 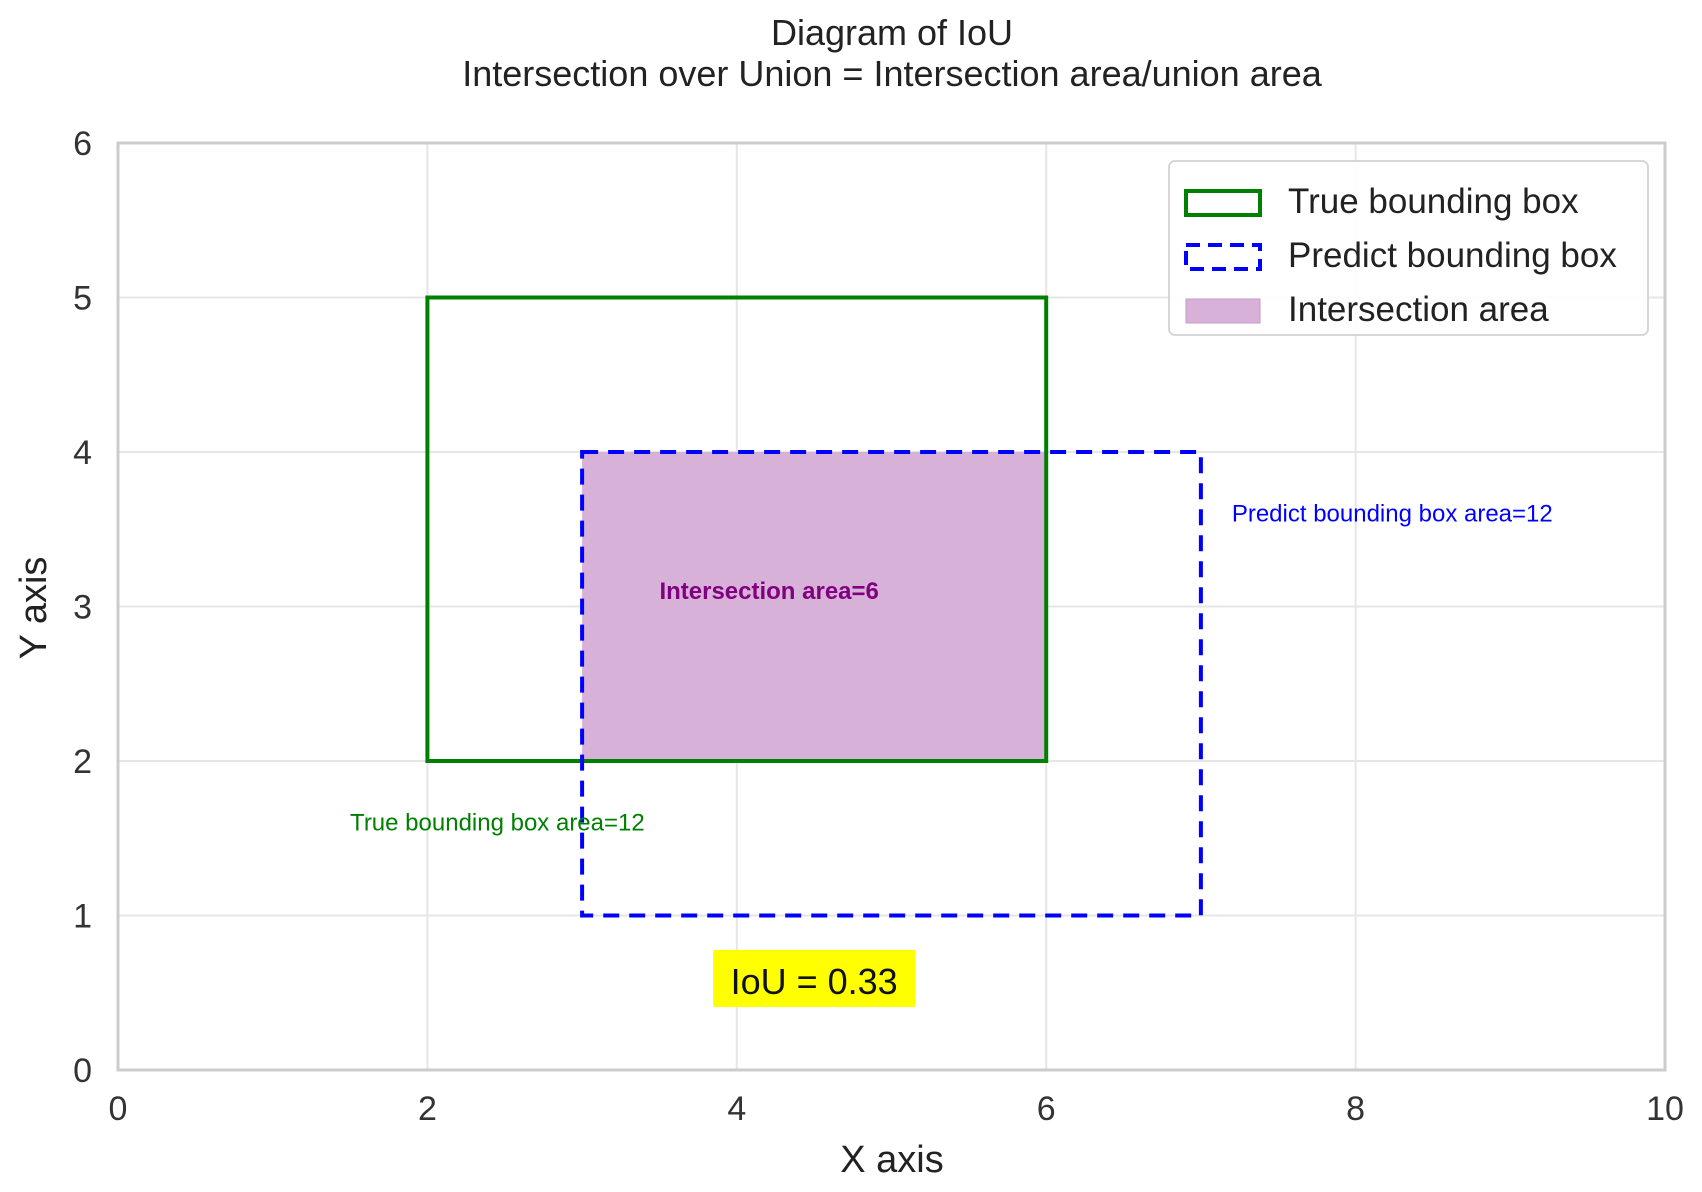 I want to click on x-tick-label-4: 4, so click(x=736, y=1109).